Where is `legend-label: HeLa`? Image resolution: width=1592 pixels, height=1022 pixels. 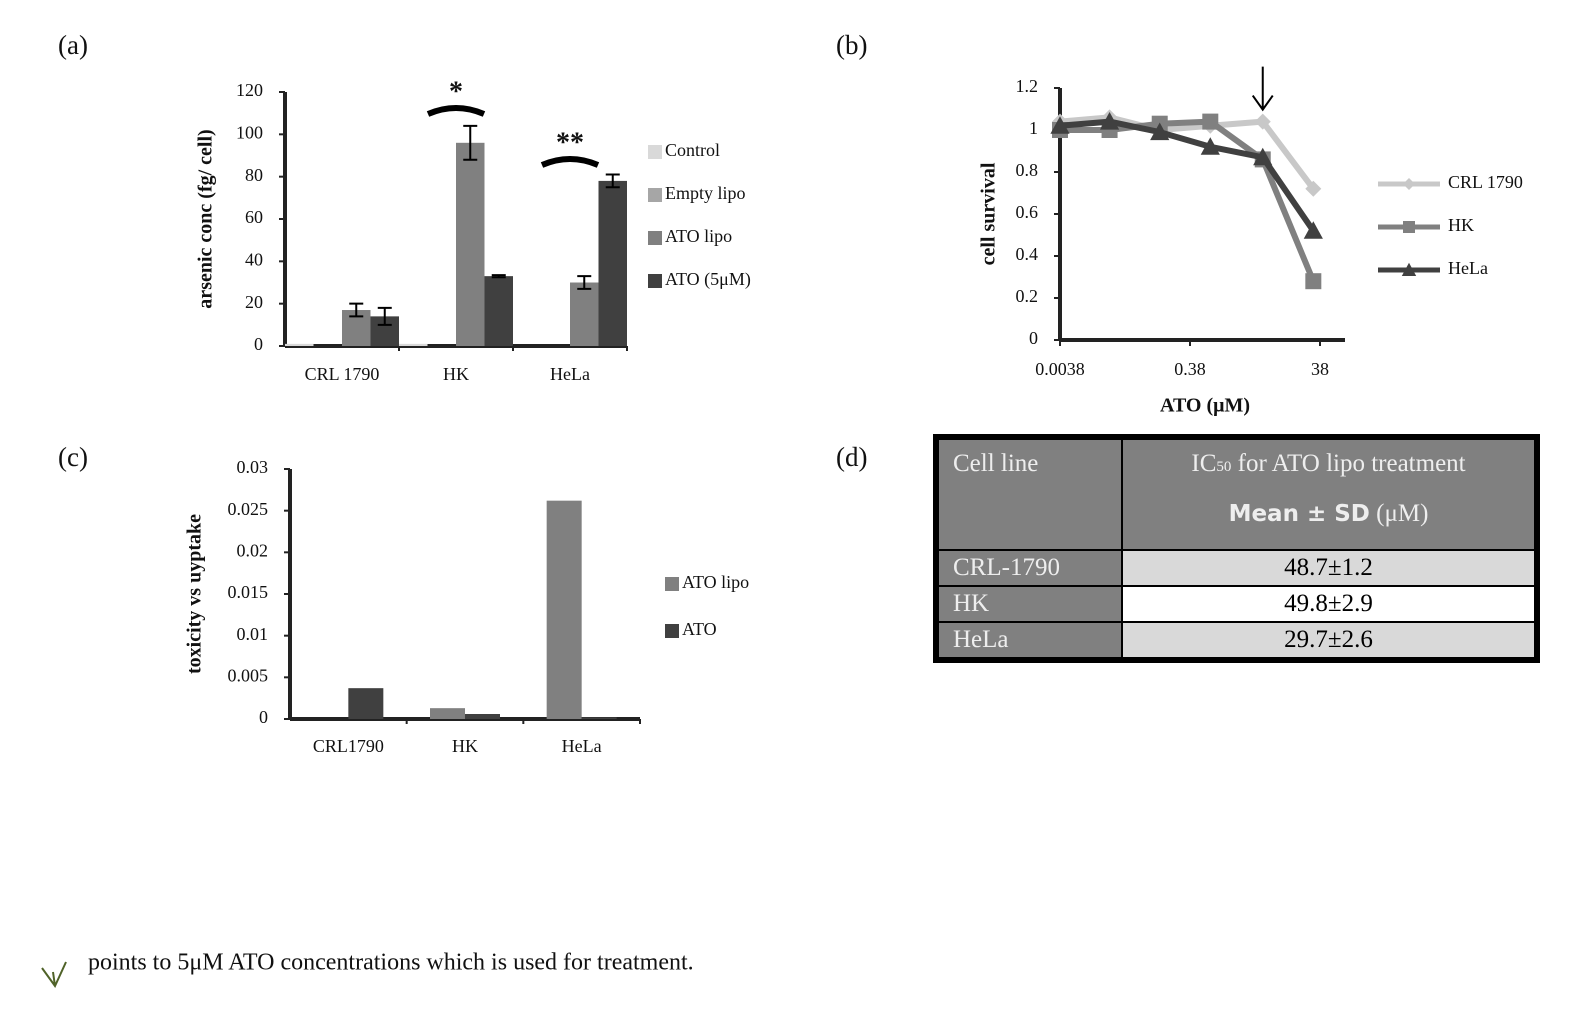
legend-label: HeLa is located at coordinates (1468, 268).